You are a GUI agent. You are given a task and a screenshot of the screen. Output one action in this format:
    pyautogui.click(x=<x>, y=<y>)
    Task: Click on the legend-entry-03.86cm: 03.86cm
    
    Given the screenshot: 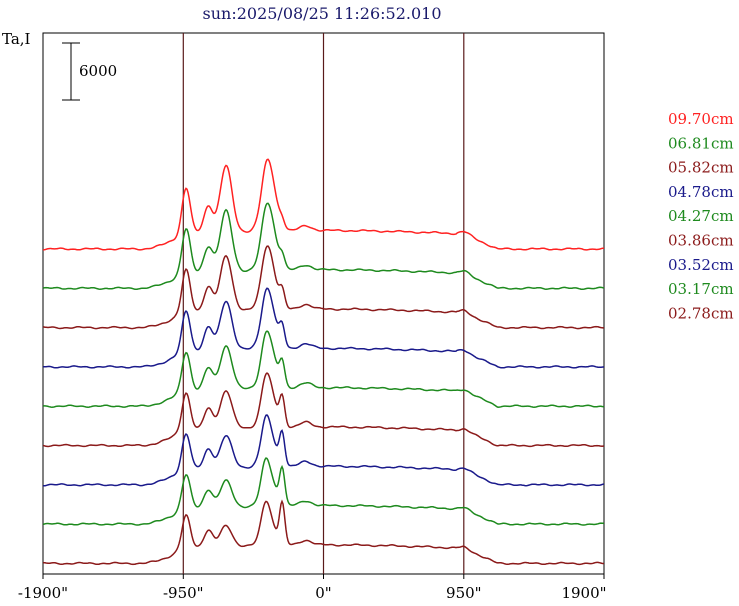 What is the action you would take?
    pyautogui.click(x=701, y=241)
    